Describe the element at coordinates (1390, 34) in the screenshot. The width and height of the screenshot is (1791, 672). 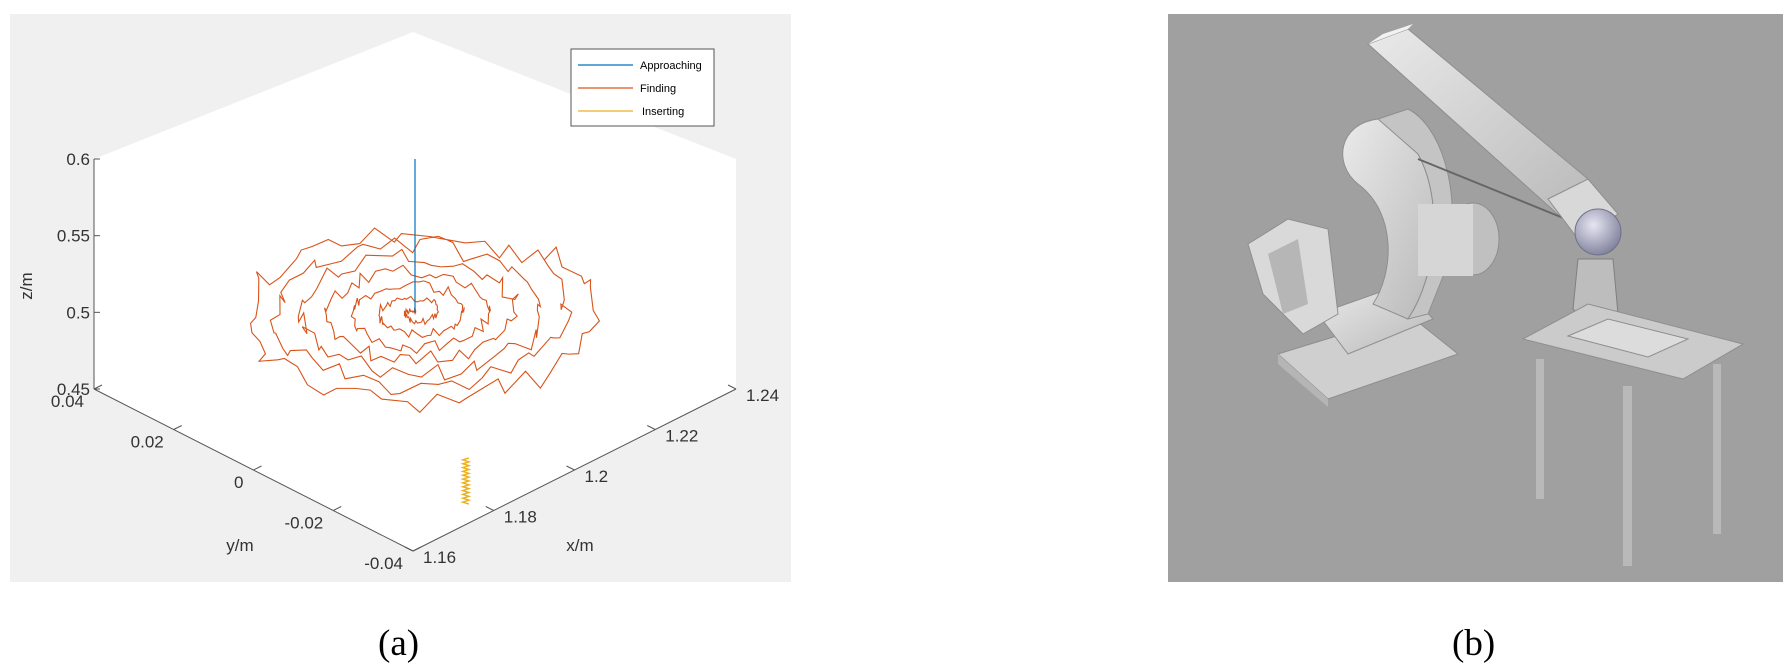
I see `robot-upper-arm-top` at that location.